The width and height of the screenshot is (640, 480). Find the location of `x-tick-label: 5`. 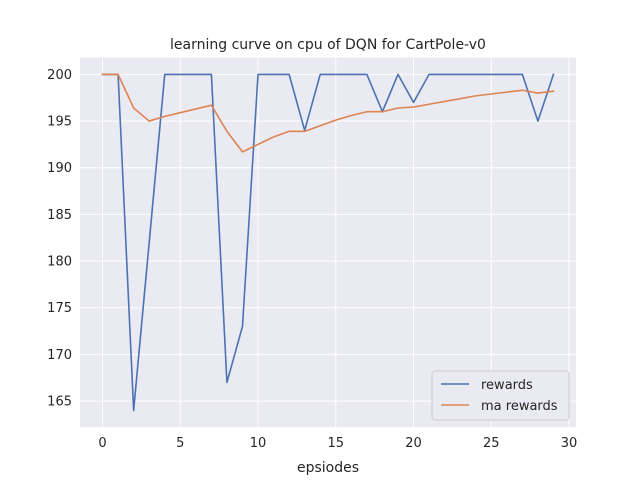

x-tick-label: 5 is located at coordinates (180, 443).